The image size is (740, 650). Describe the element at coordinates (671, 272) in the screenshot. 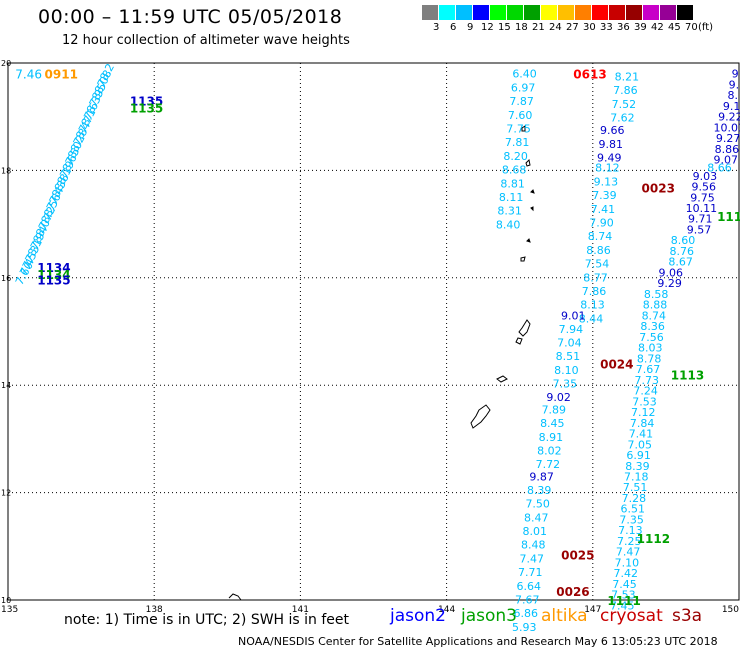

I see `swh-value: 9.06` at that location.